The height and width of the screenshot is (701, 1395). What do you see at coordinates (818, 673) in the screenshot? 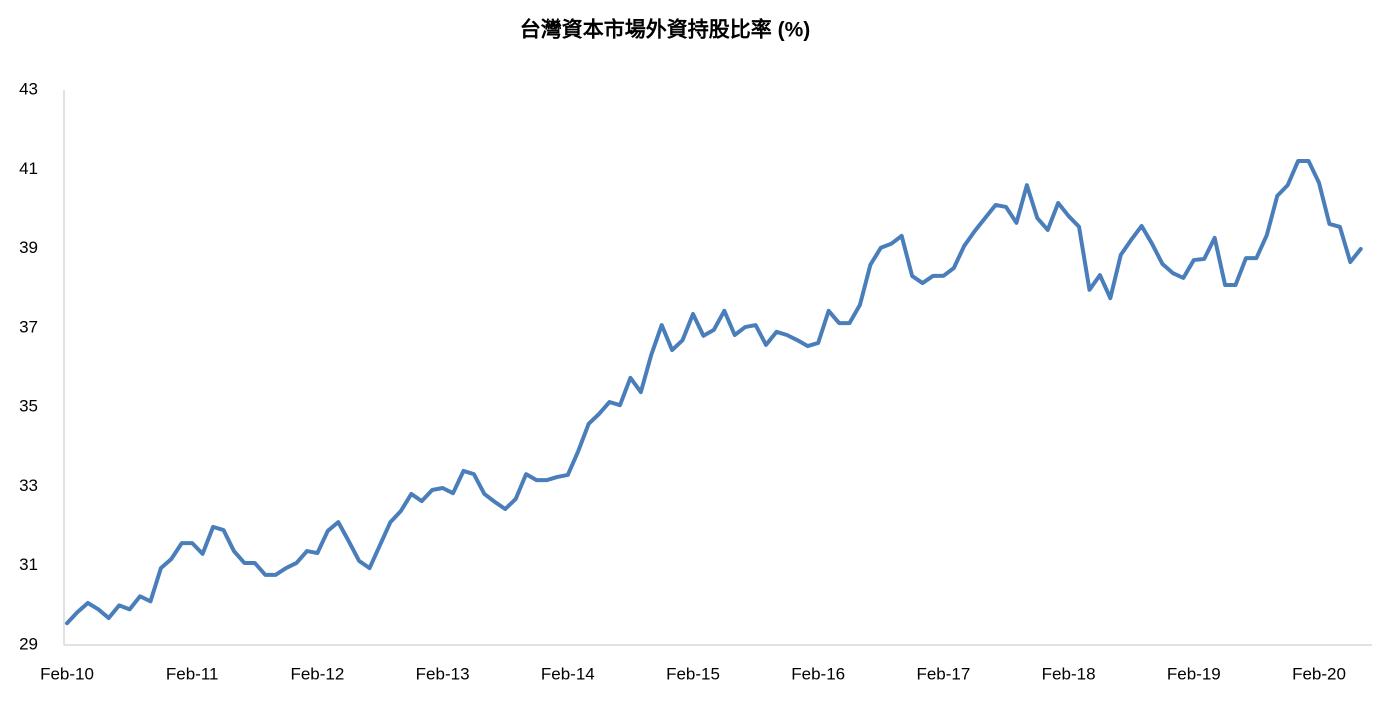
I see `x-tick-label: Feb-16` at bounding box center [818, 673].